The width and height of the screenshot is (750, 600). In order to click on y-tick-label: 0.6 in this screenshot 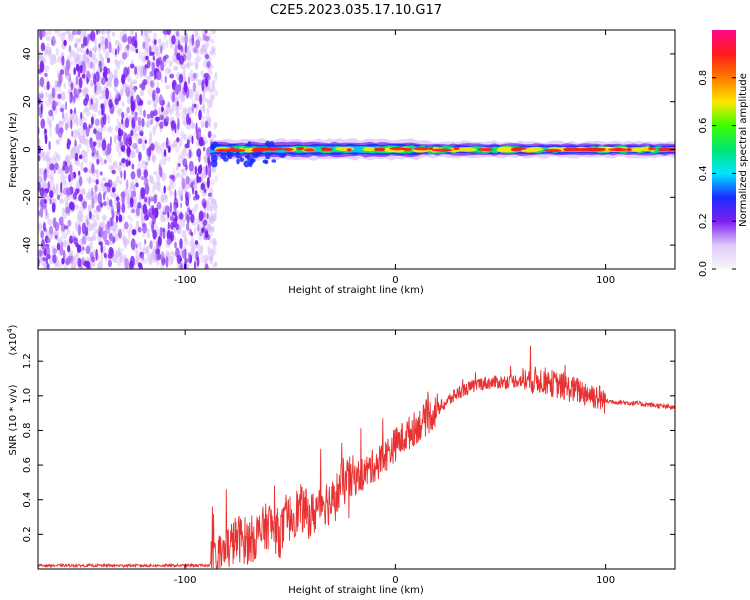, I will do `click(27, 465)`.